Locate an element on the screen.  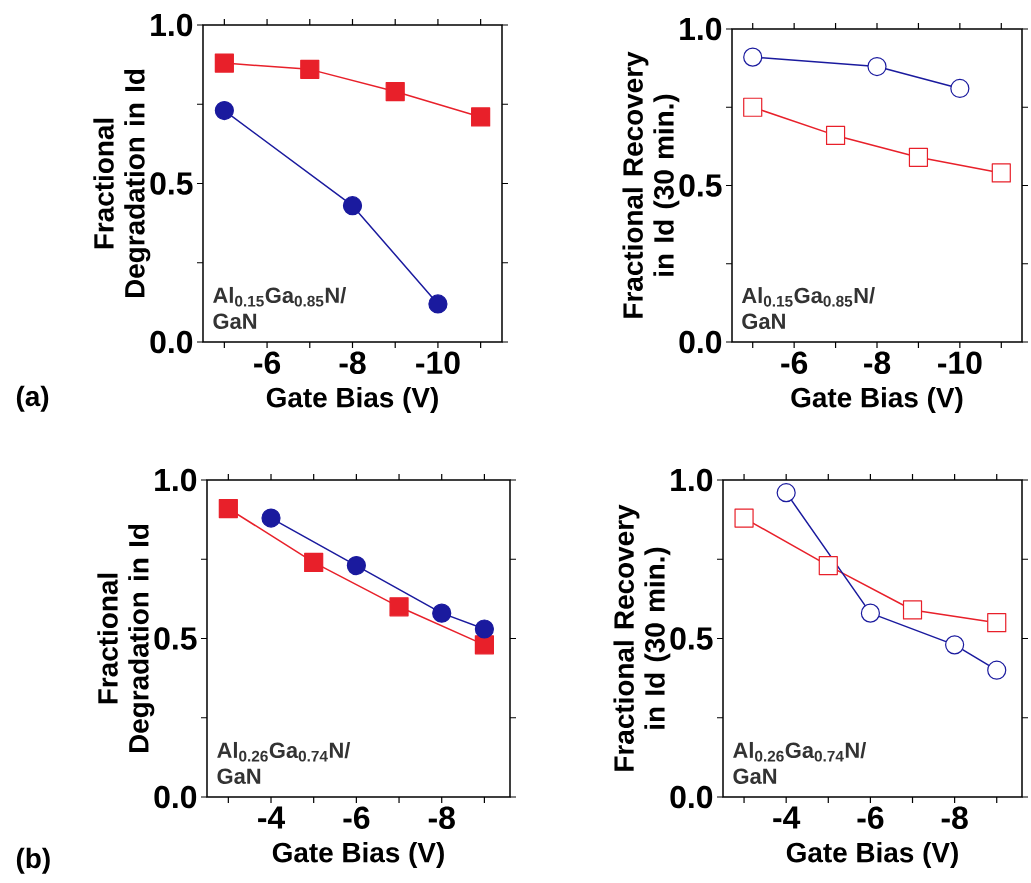
text: (b) is located at coordinates (33, 860).